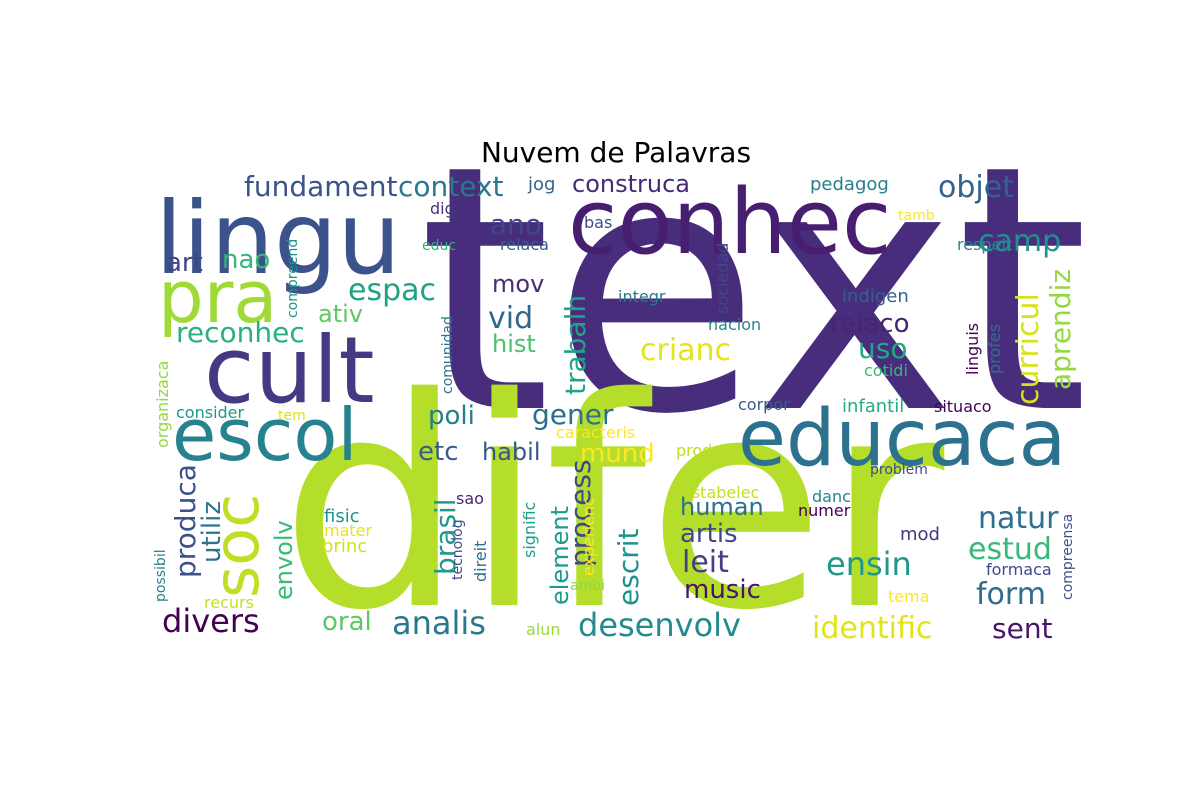 The image size is (1200, 800). Describe the element at coordinates (458, 549) in the screenshot. I see `word-tecnolog: tecnolog` at that location.